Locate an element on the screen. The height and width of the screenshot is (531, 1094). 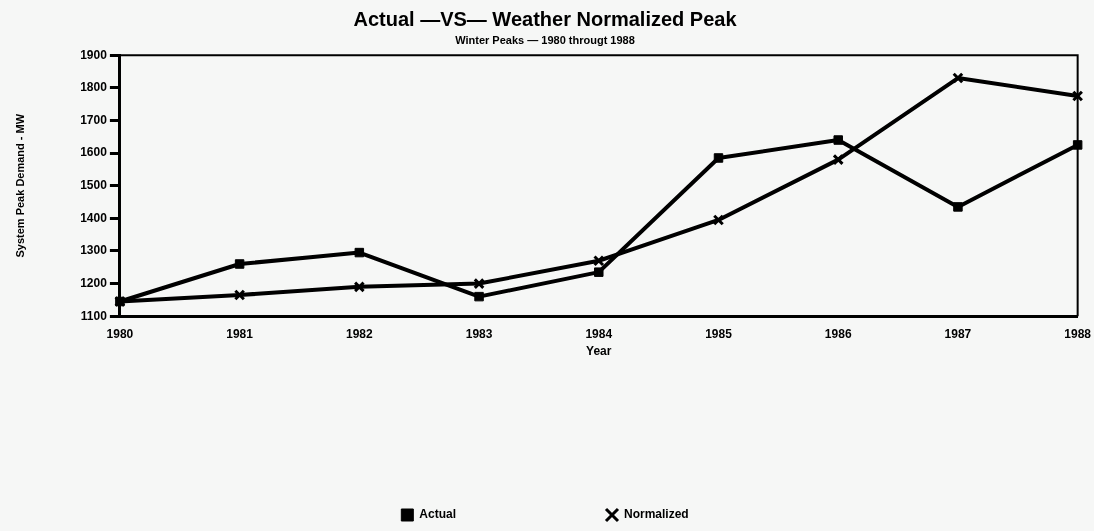
x-tick-label: 1983 is located at coordinates (479, 333).